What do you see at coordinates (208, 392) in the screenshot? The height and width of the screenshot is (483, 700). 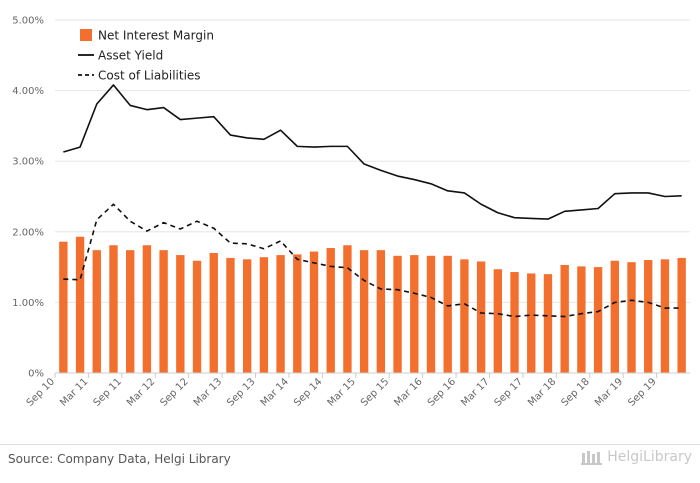 I see `x-tick-label: Mar 13` at bounding box center [208, 392].